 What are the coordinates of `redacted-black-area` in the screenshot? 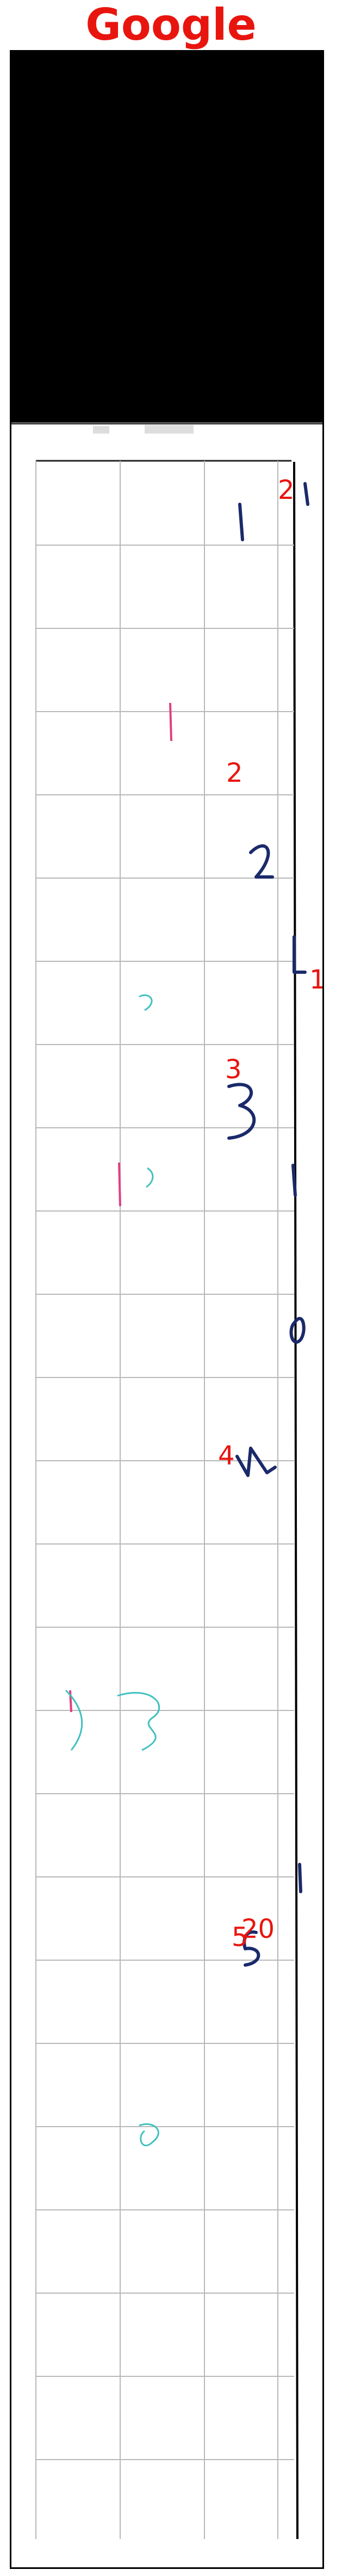 It's located at (167, 237).